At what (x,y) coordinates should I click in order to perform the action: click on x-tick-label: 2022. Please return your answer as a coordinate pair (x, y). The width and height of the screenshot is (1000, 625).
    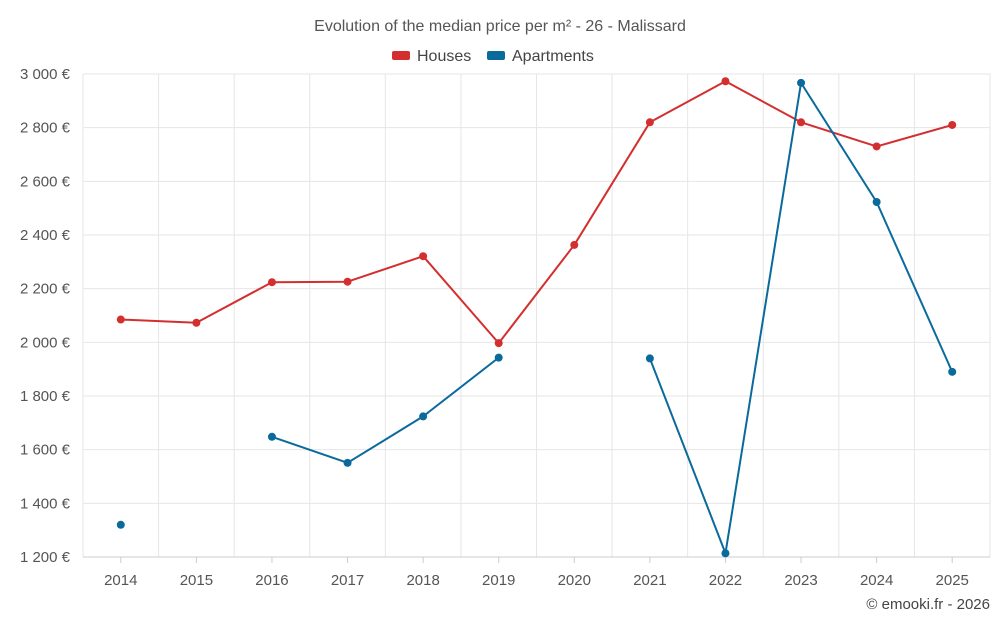
    Looking at the image, I should click on (725, 580).